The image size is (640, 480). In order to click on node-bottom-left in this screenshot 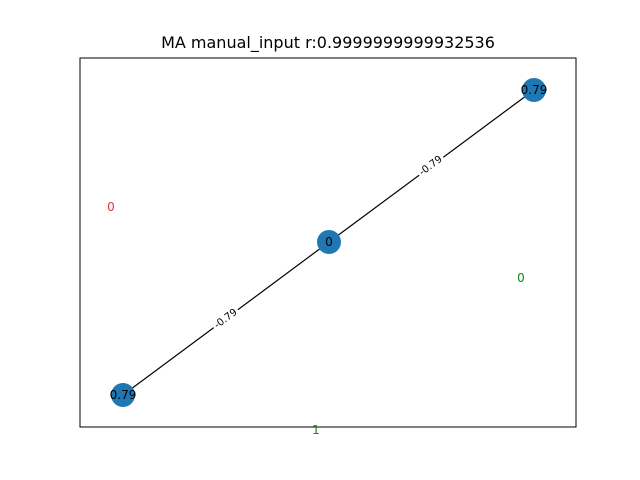, I will do `click(123, 395)`.